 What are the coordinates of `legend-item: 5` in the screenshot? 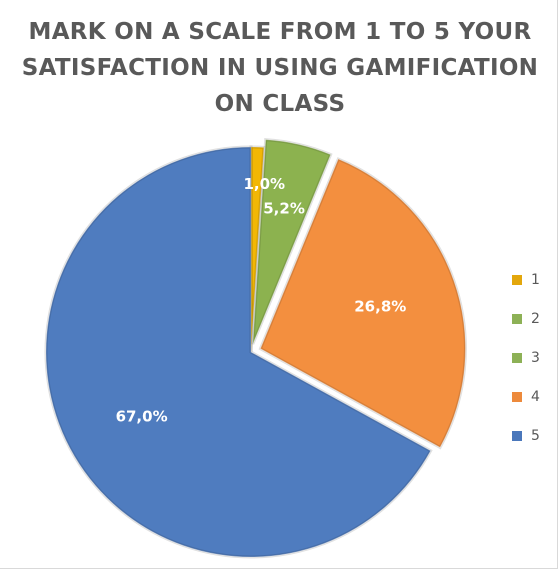 It's located at (534, 435).